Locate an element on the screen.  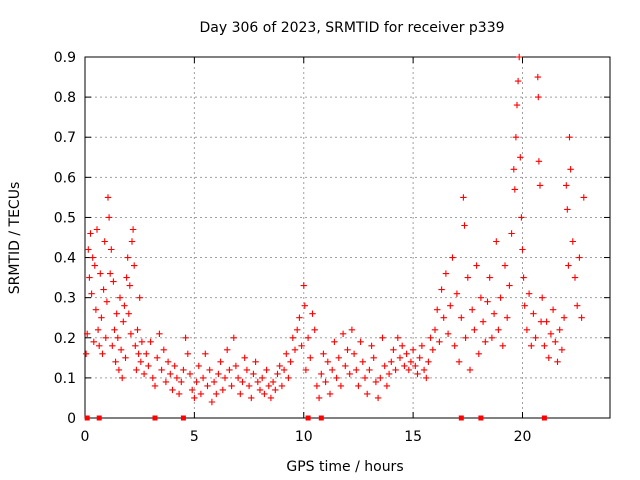
baseline-points is located at coordinates (315, 418).